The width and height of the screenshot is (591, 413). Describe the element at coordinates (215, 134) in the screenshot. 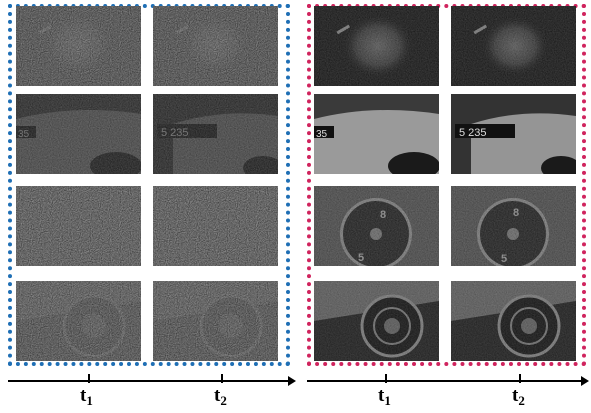

I see `frame-car-noisy-t2: 5 235` at that location.